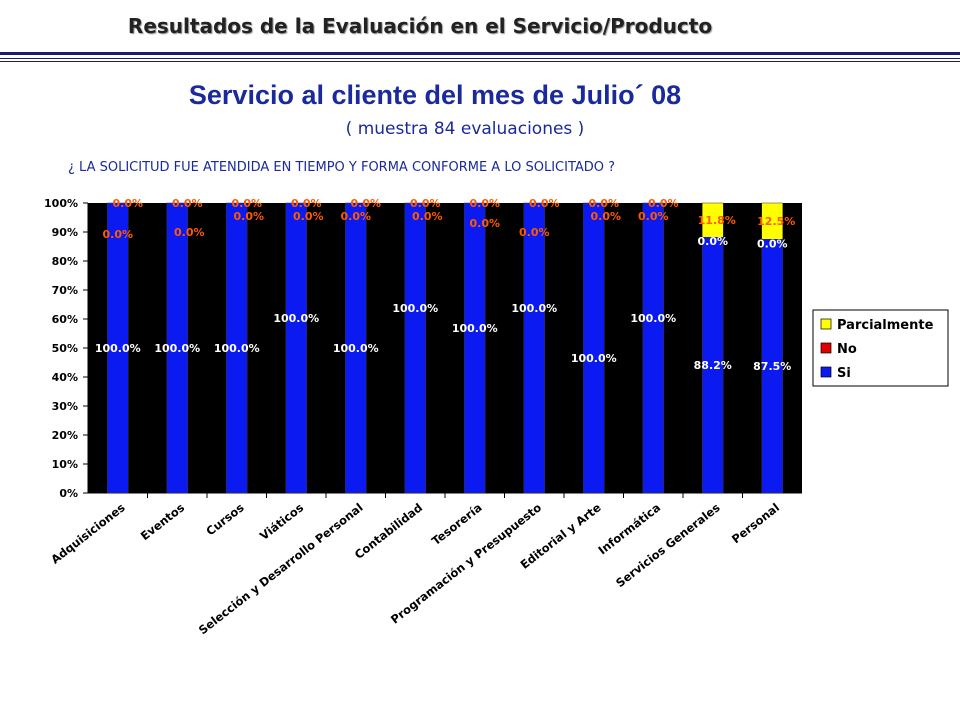  I want to click on y-tick-label: 50%, so click(65, 348).